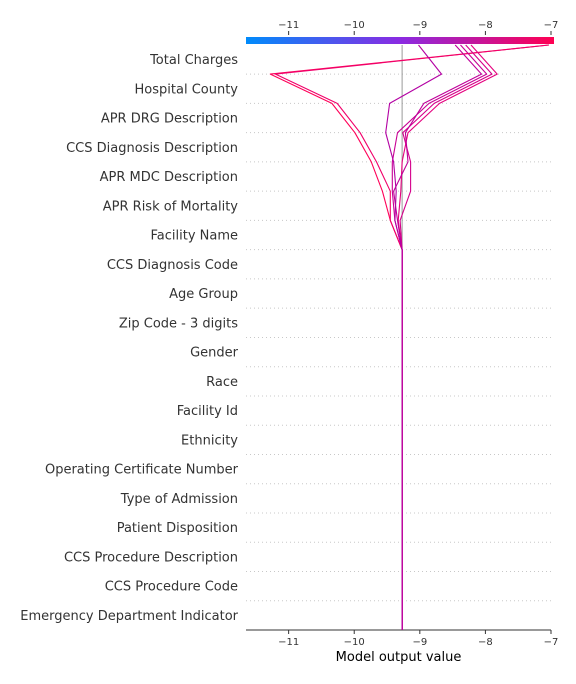  Describe the element at coordinates (169, 119) in the screenshot. I see `feature-label: APR DRG Description` at that location.